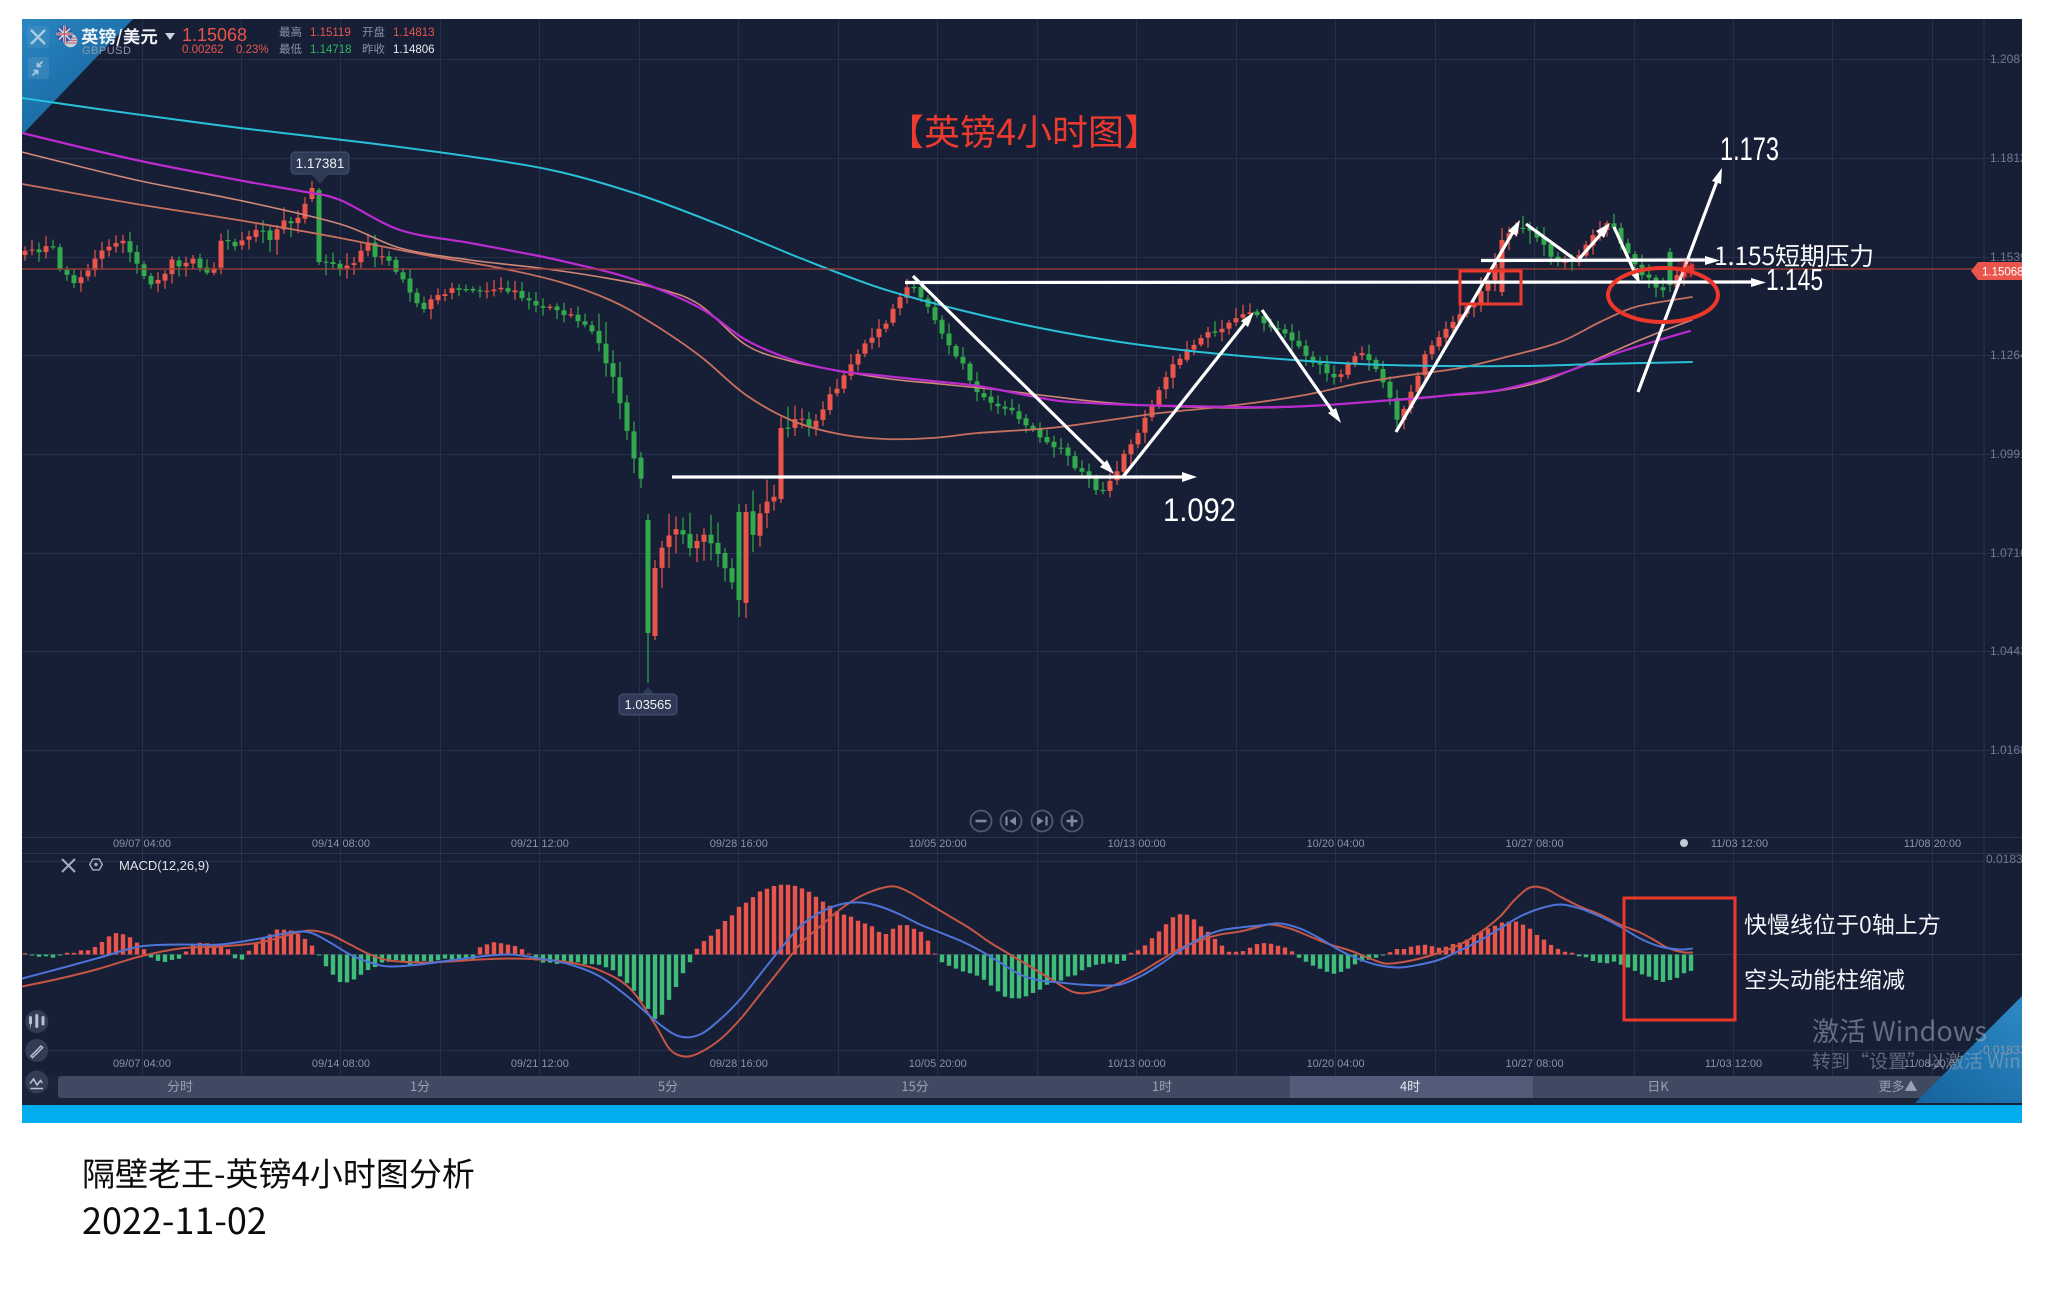  Describe the element at coordinates (330, 33) in the screenshot. I see `svg-text: 1.15119` at that location.